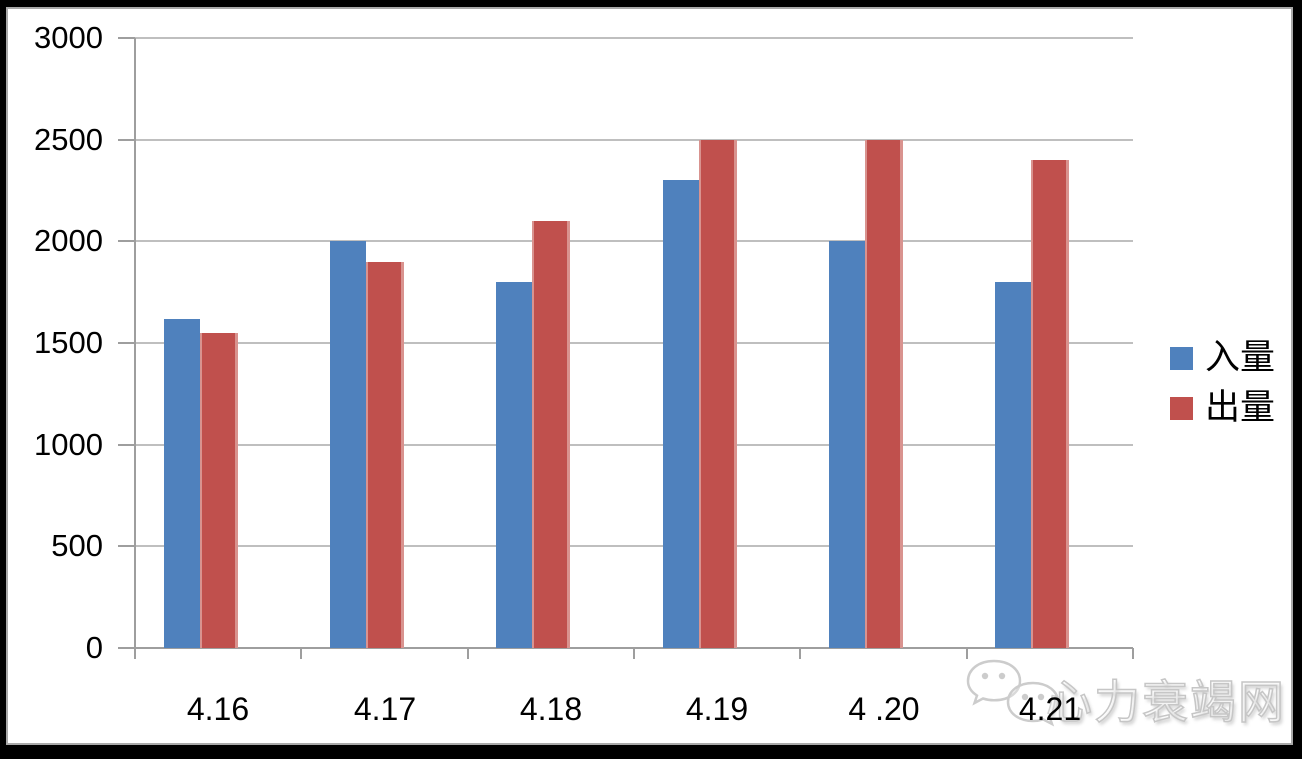  I want to click on y-axis-label: 2500, so click(68, 139).